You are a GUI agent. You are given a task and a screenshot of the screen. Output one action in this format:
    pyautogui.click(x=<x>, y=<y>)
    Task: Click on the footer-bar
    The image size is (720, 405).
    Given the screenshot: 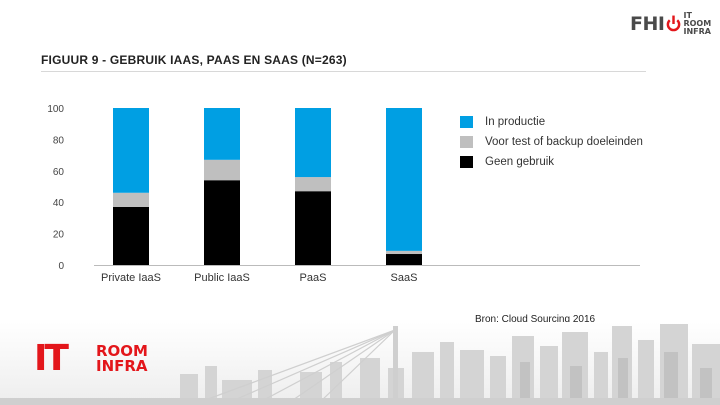 What is the action you would take?
    pyautogui.click(x=360, y=401)
    